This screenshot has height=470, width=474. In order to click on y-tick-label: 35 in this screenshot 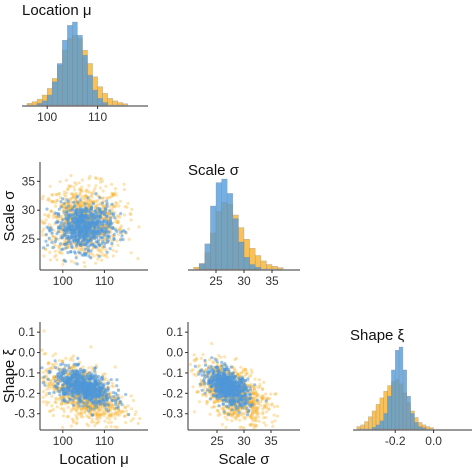, I will do `click(29, 181)`.